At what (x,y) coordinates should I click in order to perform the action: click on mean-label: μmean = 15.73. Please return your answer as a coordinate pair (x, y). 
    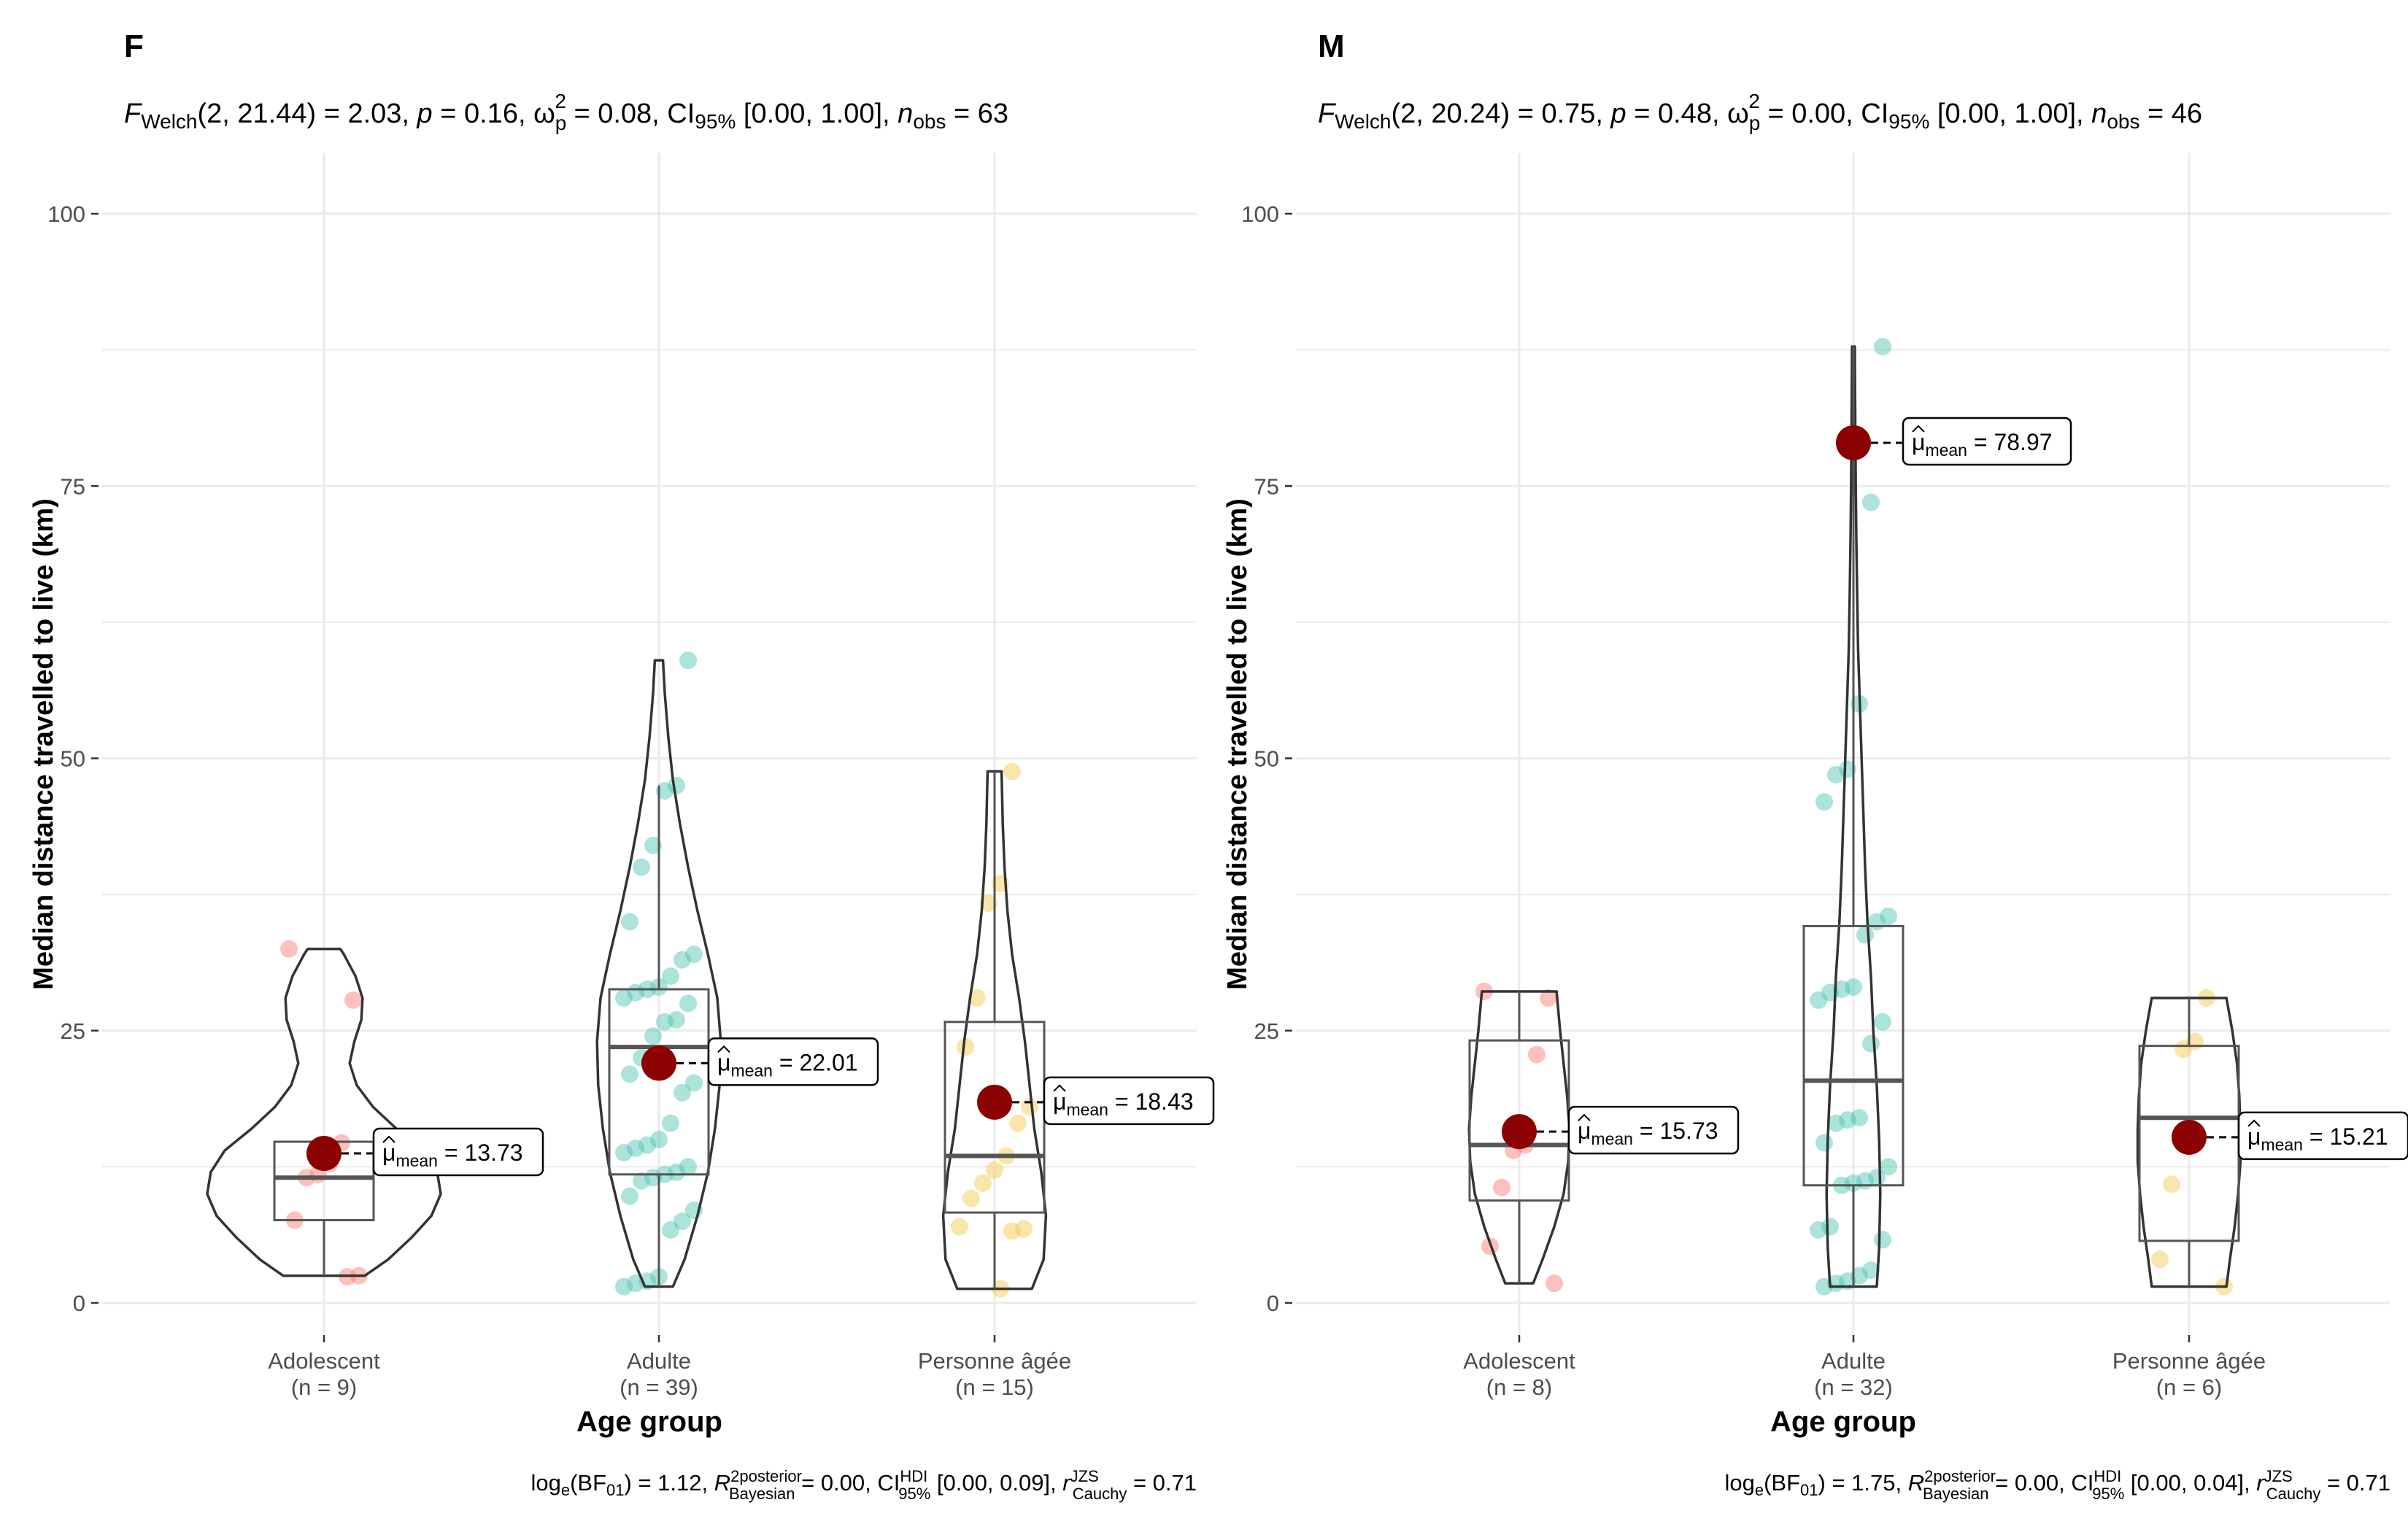
    Looking at the image, I should click on (1653, 1130).